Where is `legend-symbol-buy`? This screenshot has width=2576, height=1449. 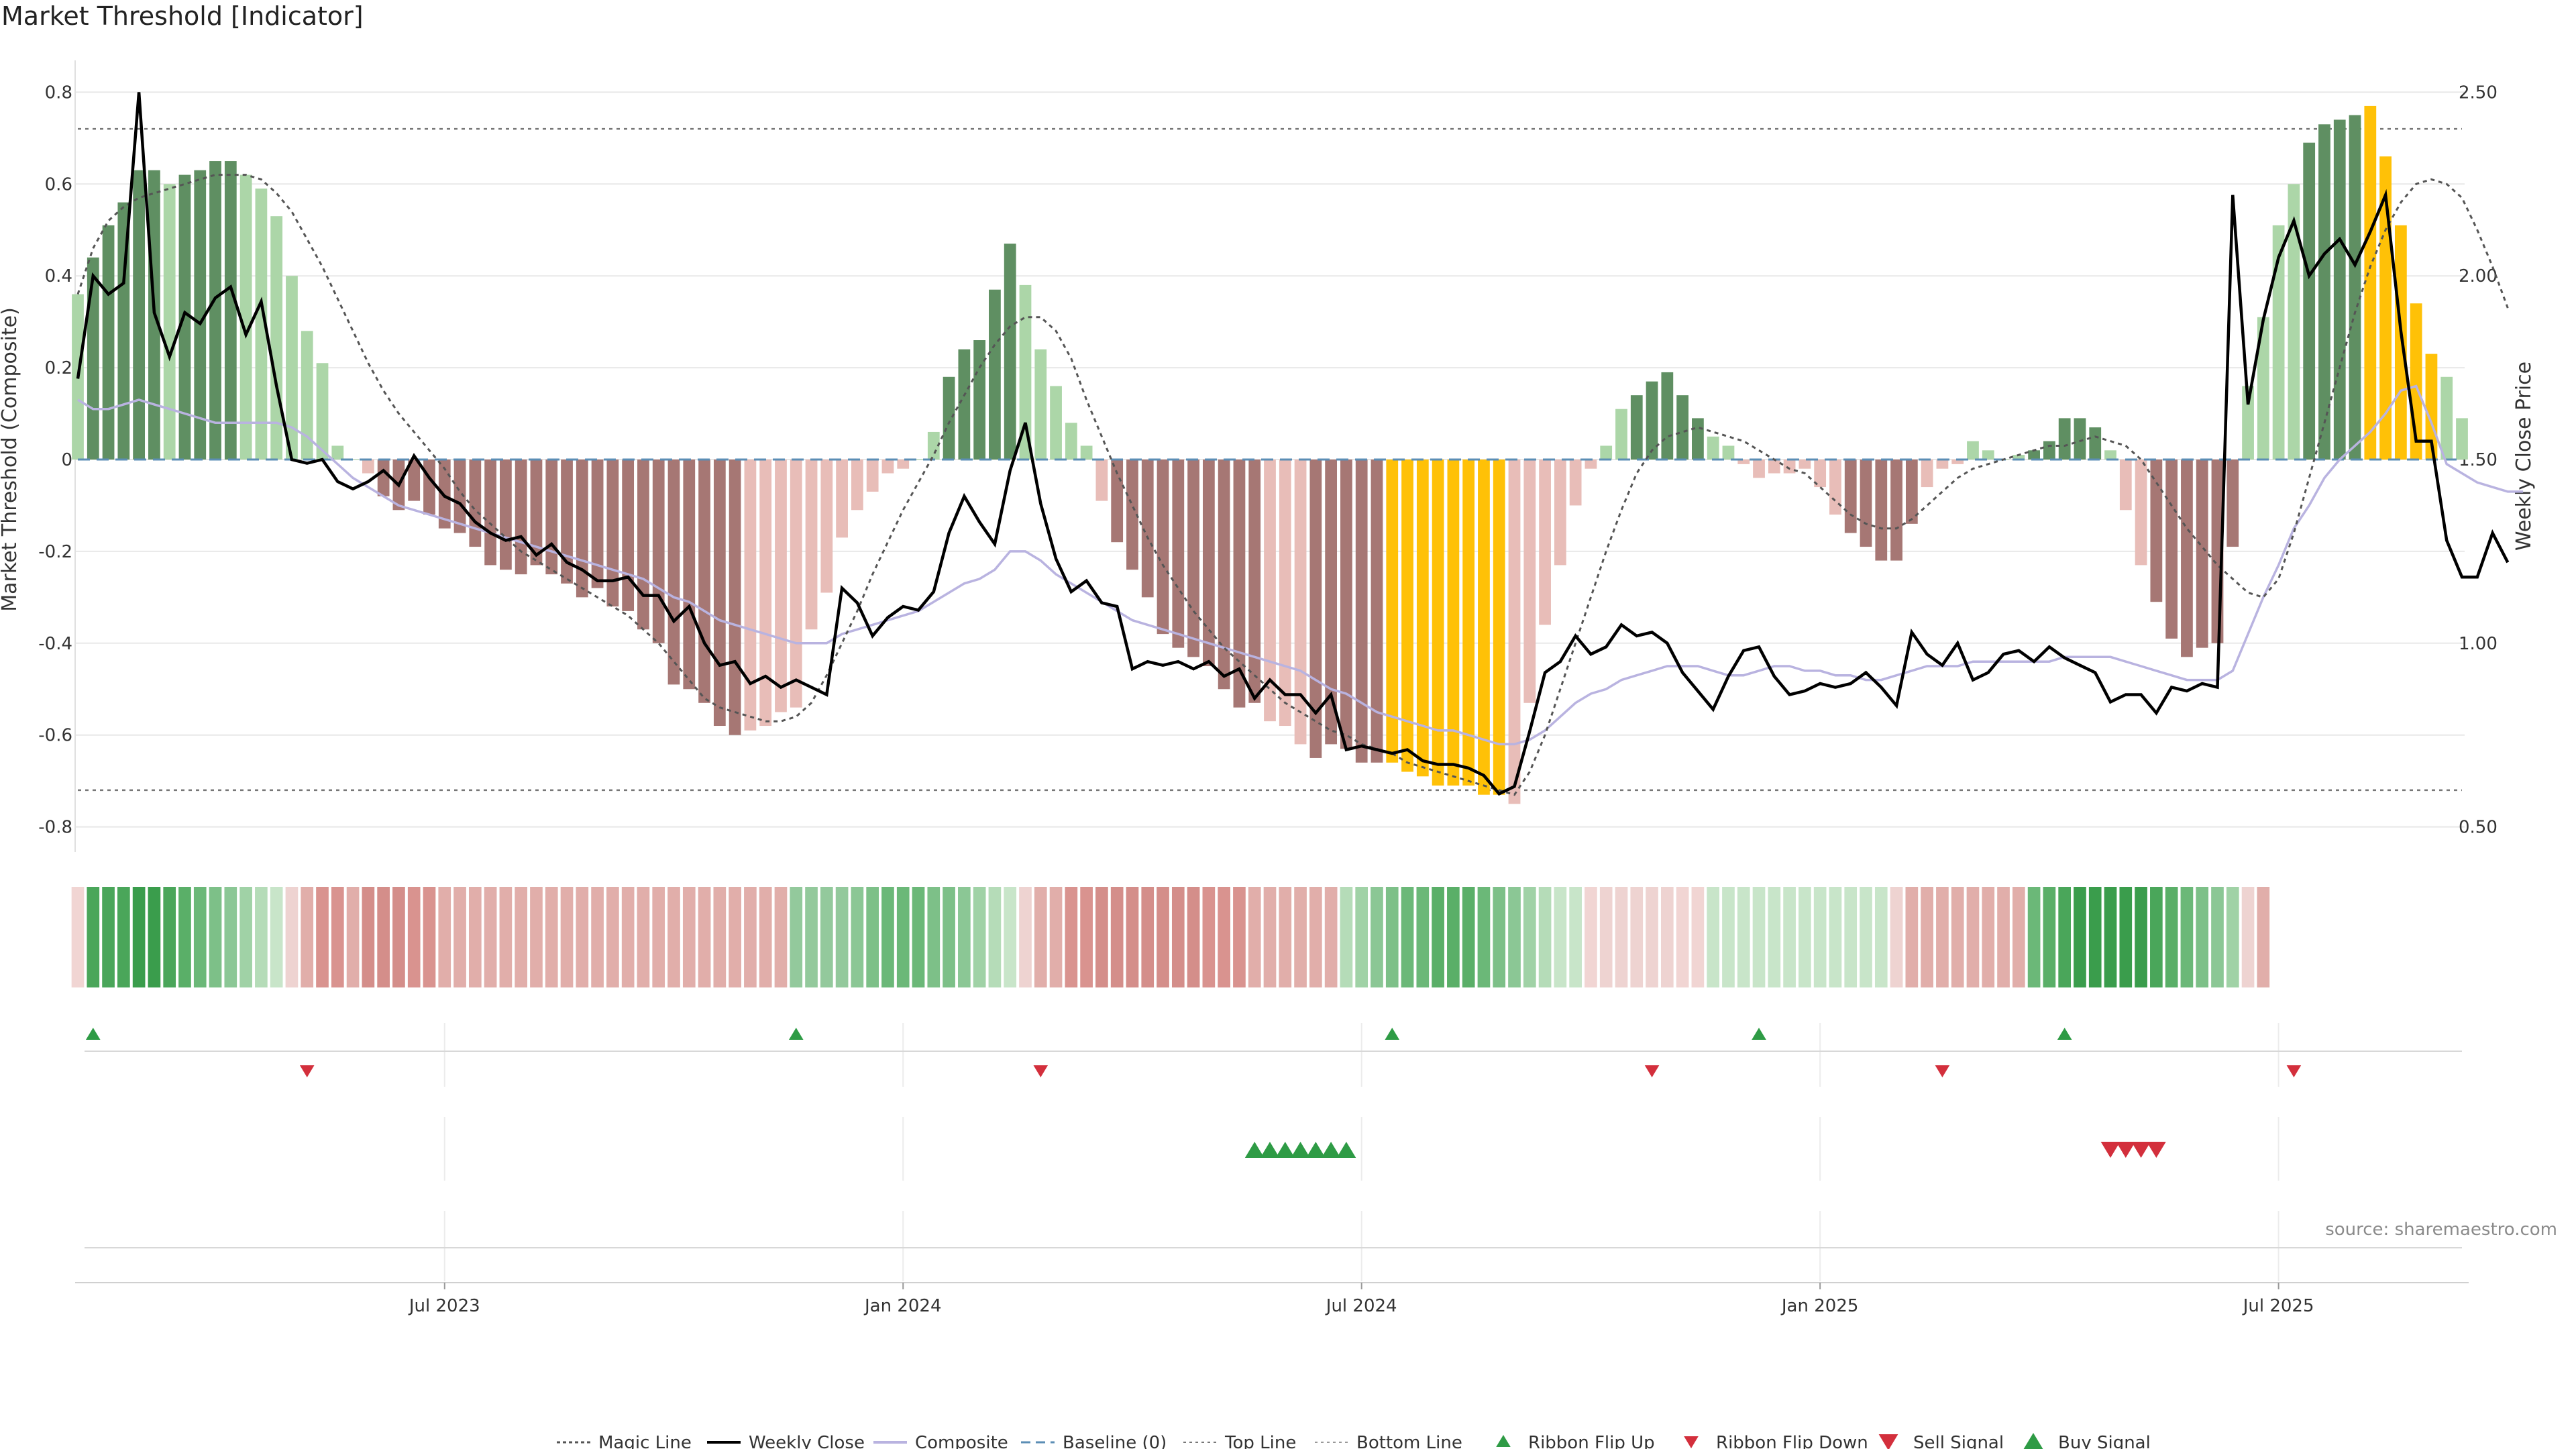 legend-symbol-buy is located at coordinates (2033, 1441).